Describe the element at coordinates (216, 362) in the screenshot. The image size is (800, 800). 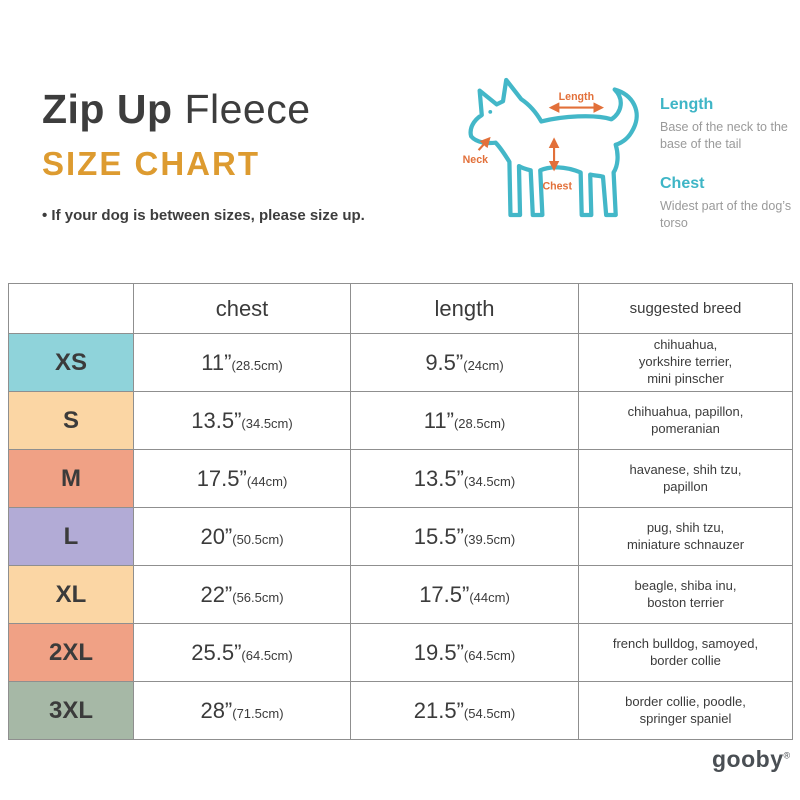
I see `chest-inches: 11”` at that location.